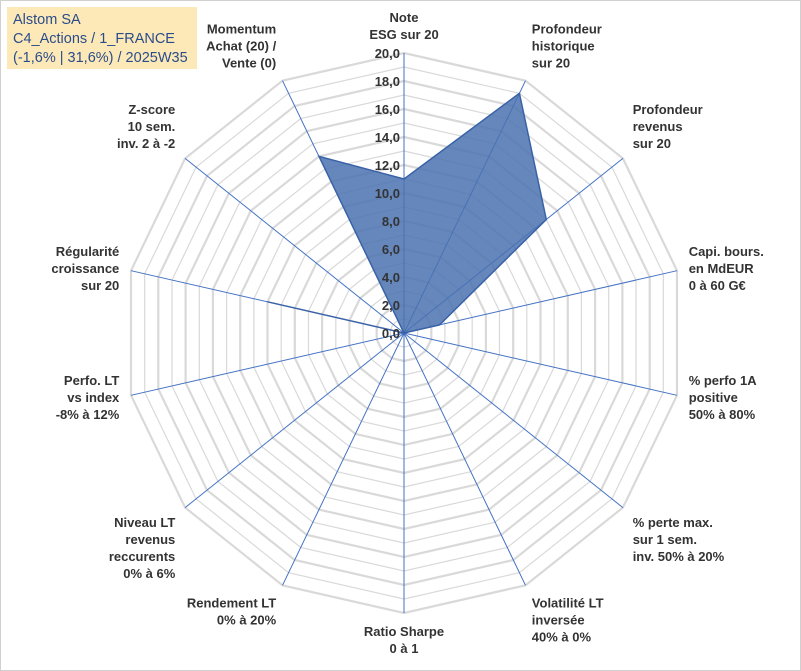  Describe the element at coordinates (563, 46) in the screenshot. I see `axis-label-line: historique` at that location.